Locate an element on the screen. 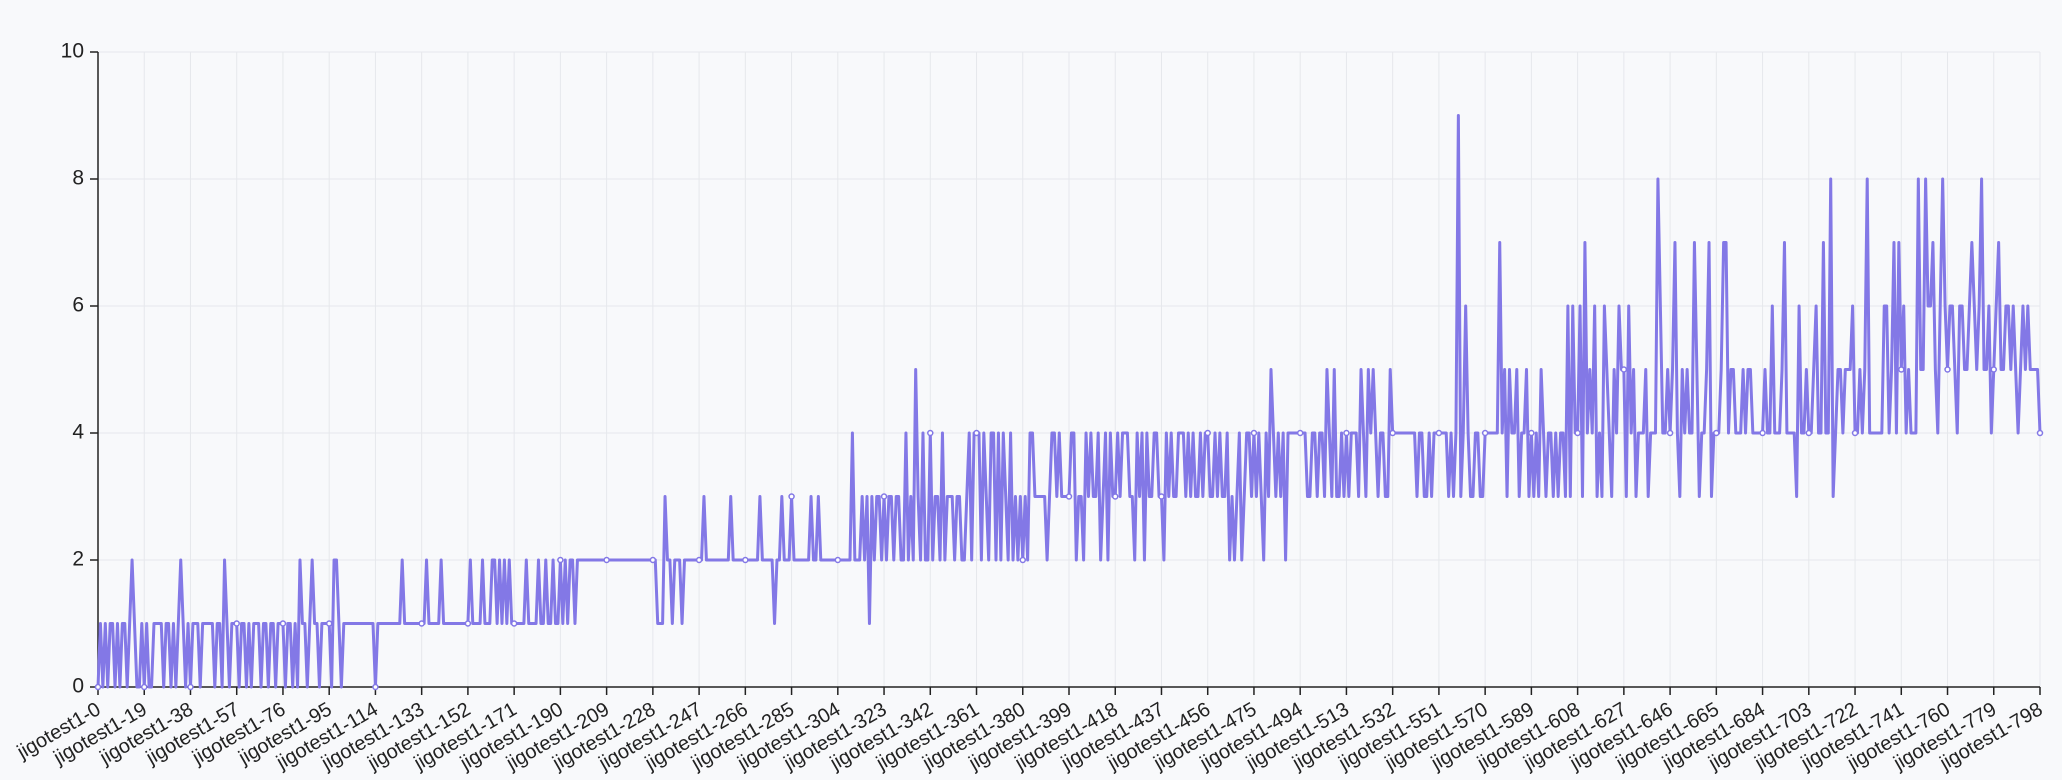 This screenshot has width=2062, height=780. y-tick-label: 8 is located at coordinates (78, 178).